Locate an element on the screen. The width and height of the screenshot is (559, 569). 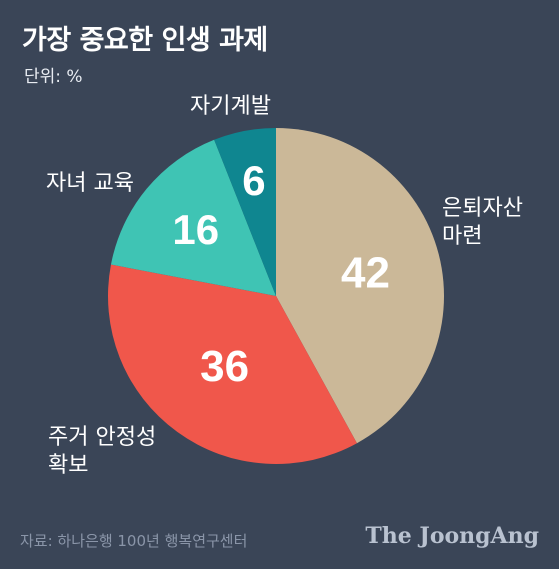
value-label-education: 16 is located at coordinates (195, 229).